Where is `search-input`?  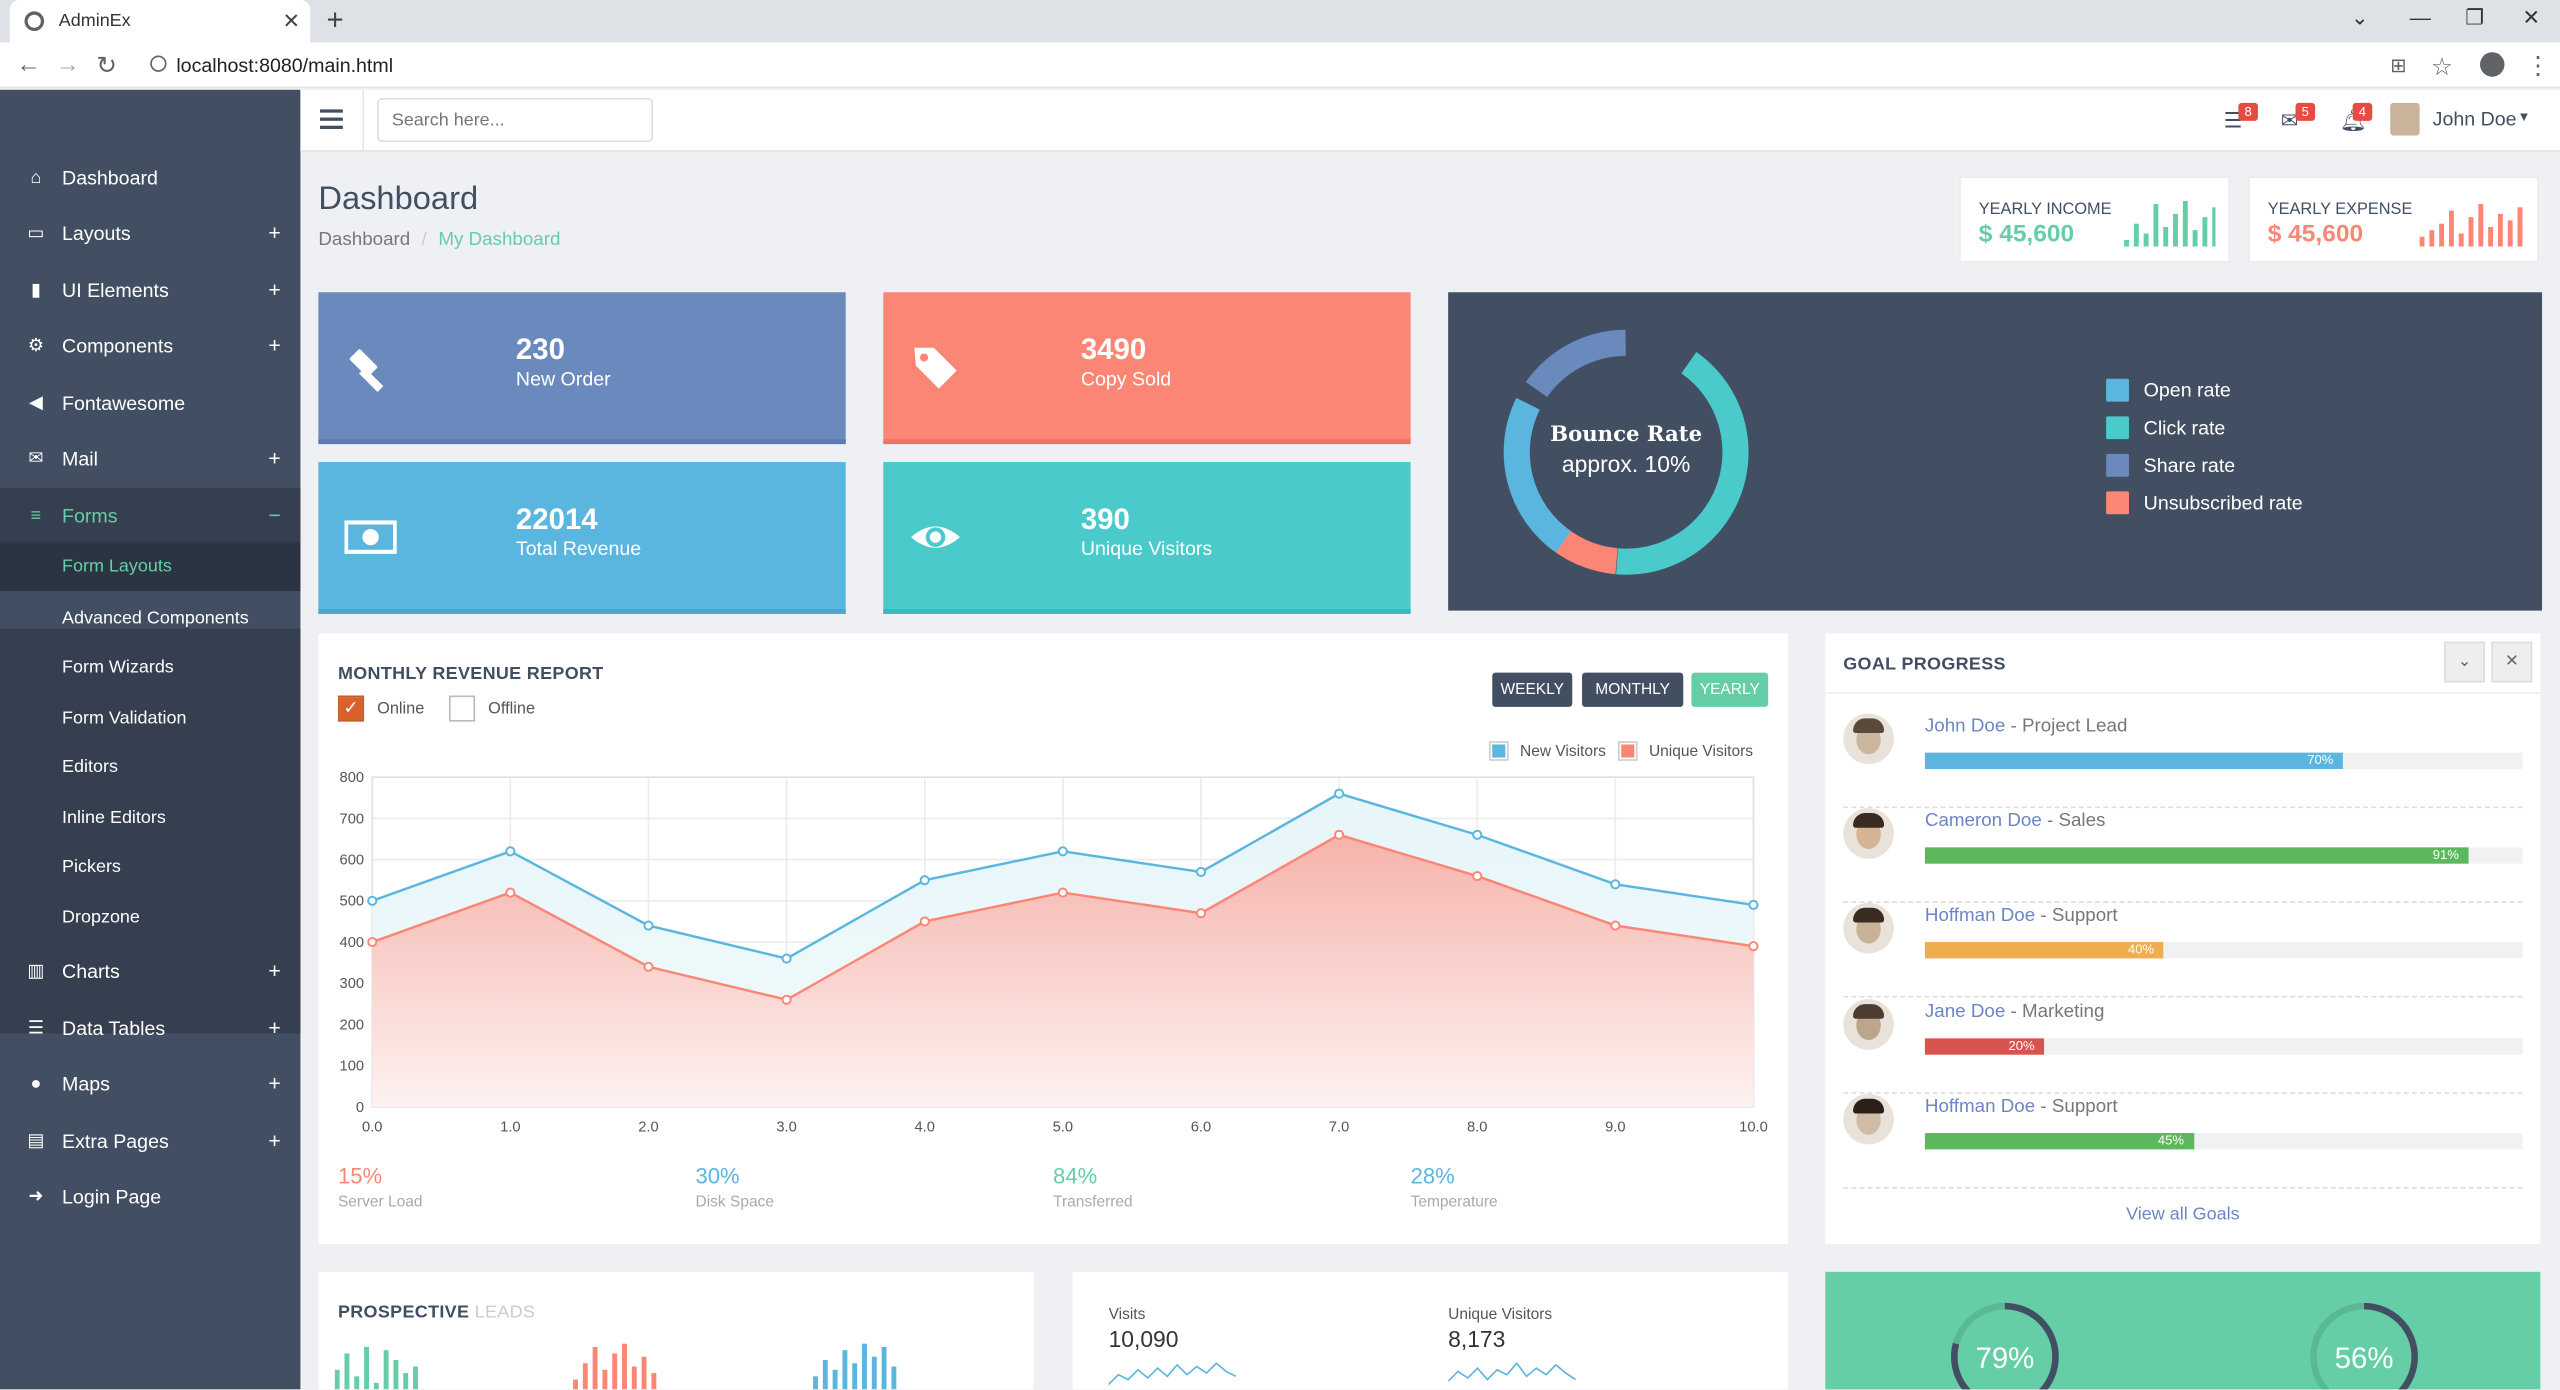 search-input is located at coordinates (515, 120).